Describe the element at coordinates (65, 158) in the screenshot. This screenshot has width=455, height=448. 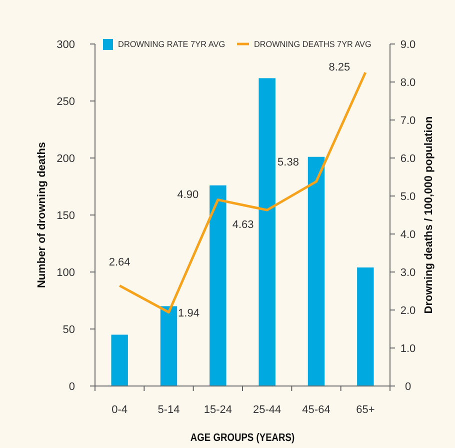
I see `y-tick-label: 200` at that location.